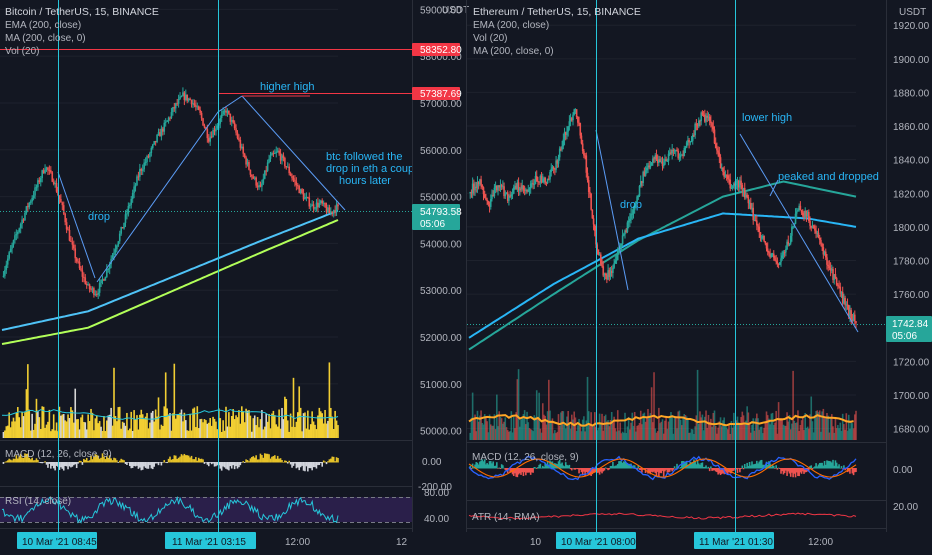  I want to click on btc-annotation-followed-line-2: drop in eth a couple, so click(374, 169).